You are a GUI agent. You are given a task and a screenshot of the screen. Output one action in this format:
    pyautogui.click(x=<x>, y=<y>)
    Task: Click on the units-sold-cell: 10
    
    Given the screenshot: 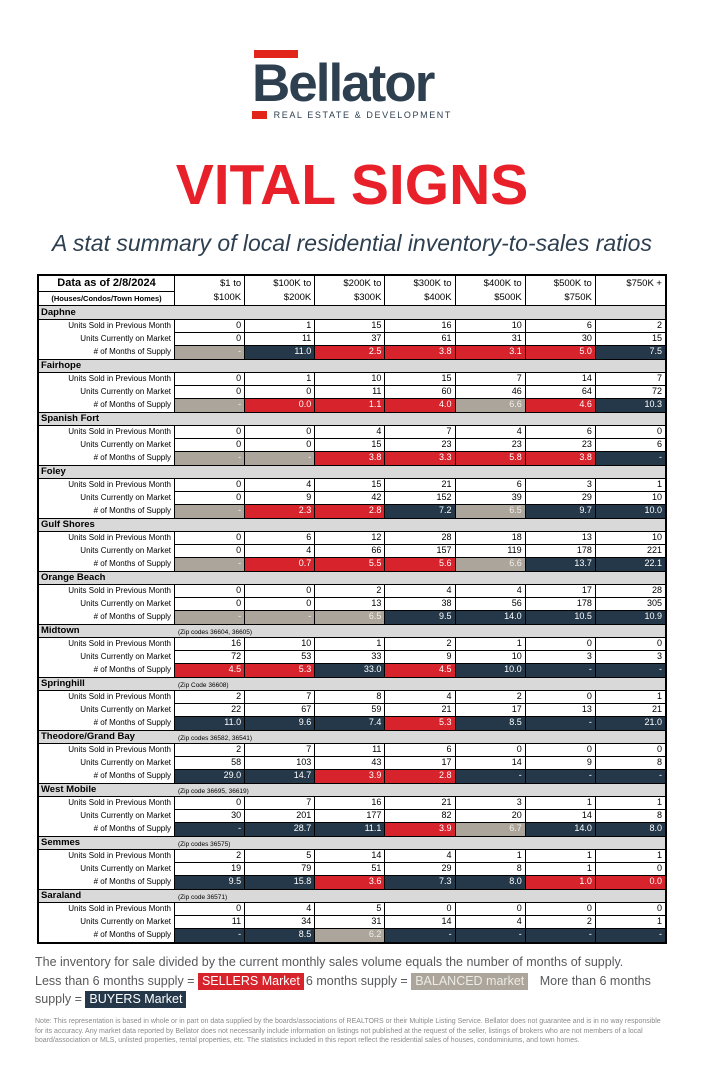 What is the action you would take?
    pyautogui.click(x=350, y=379)
    